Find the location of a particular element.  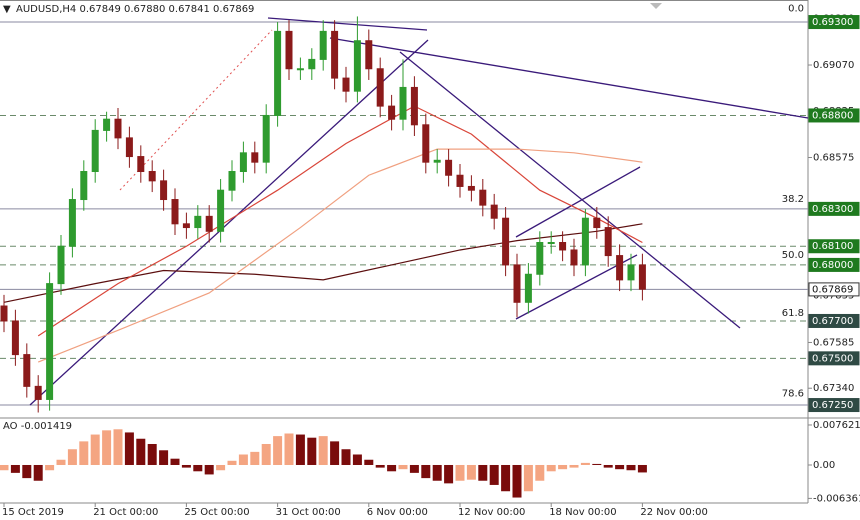

x-tick-label: 12 Nov 00:00 is located at coordinates (491, 512).